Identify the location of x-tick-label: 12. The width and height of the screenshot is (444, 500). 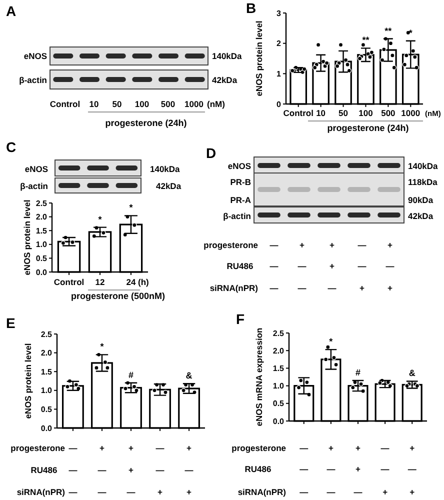
(100, 282).